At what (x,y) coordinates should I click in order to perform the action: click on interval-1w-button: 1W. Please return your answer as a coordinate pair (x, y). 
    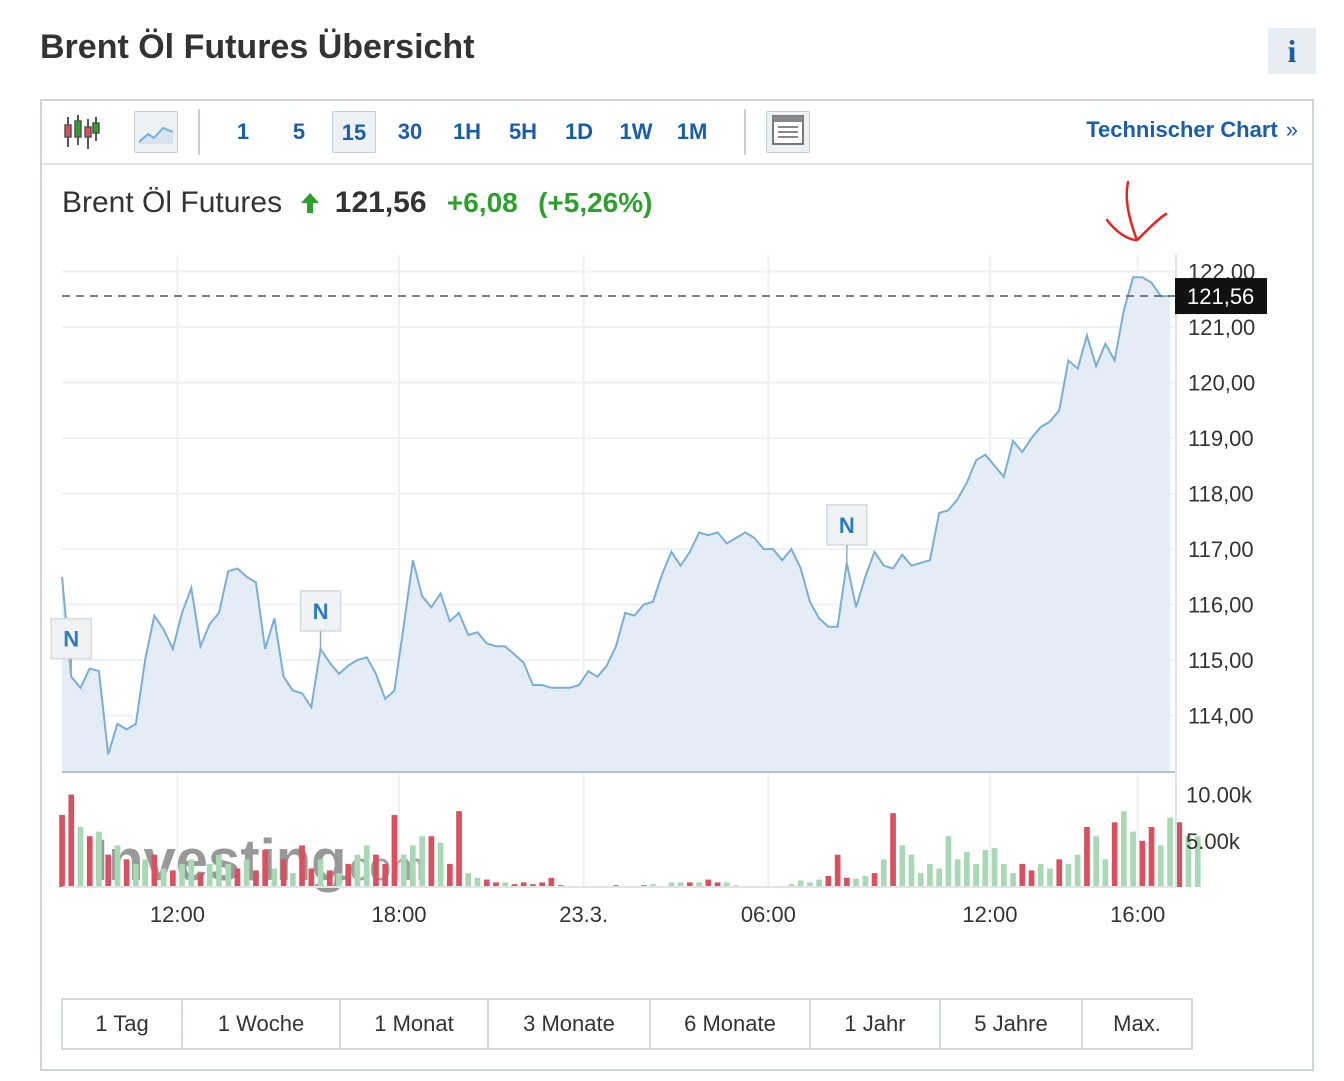
    Looking at the image, I should click on (636, 131).